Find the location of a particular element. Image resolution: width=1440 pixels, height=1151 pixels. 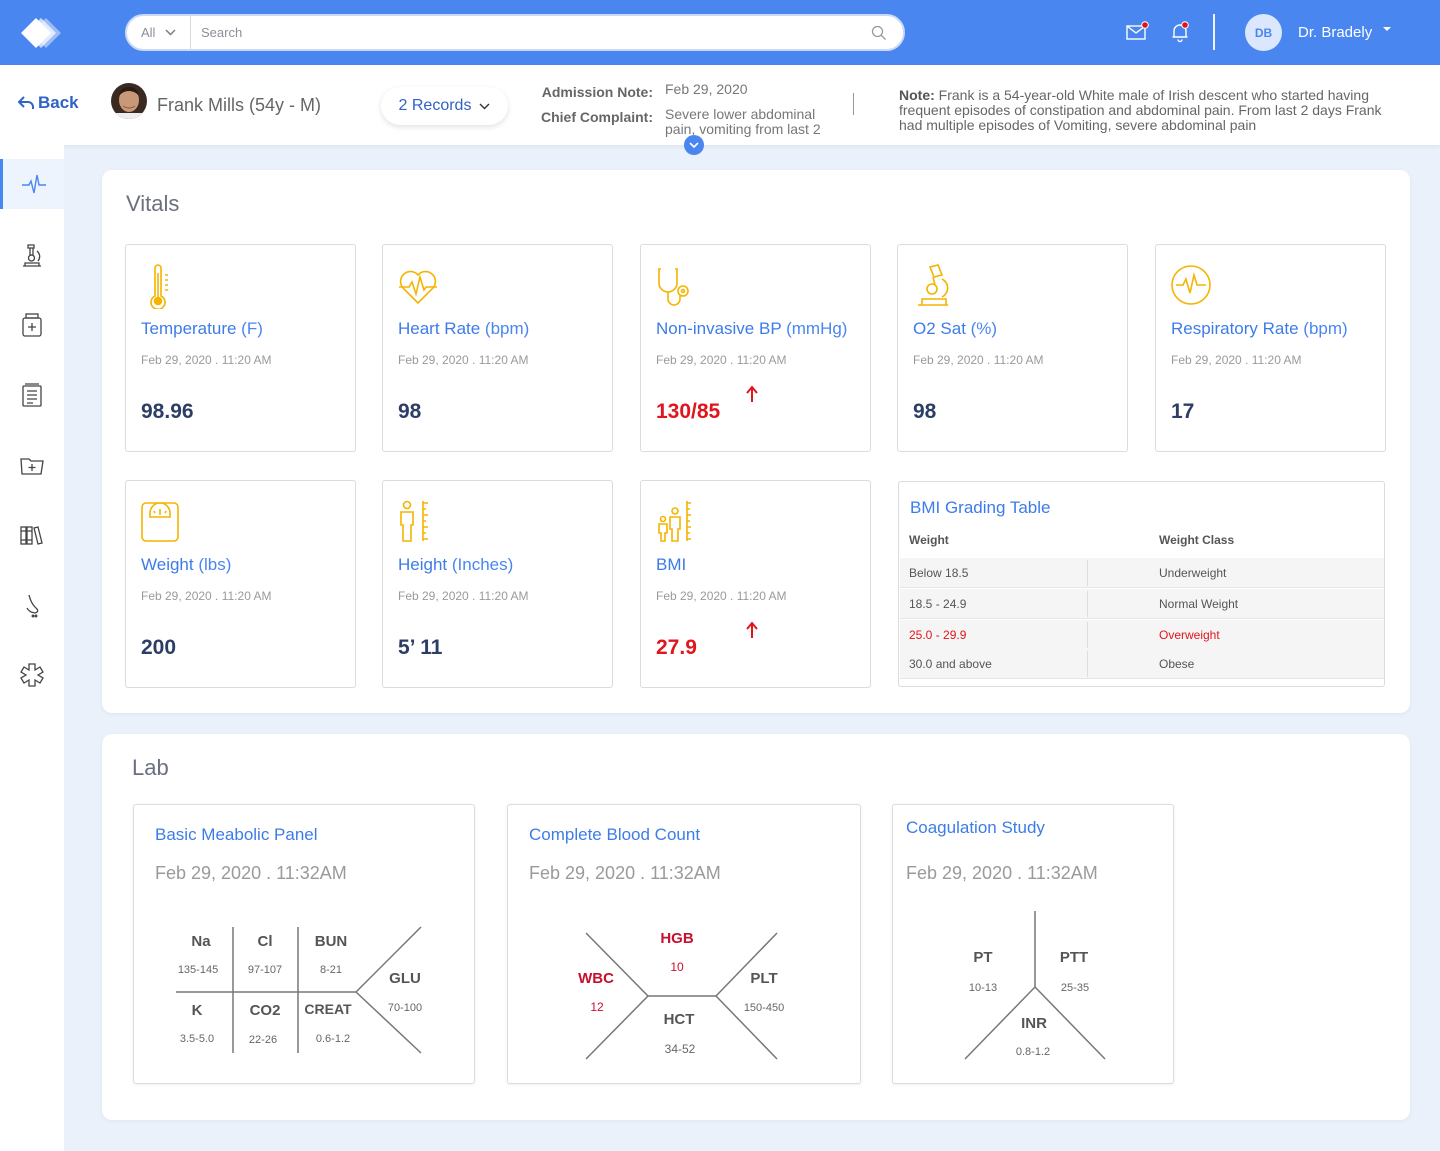

creat-range: 0.6-1.2 is located at coordinates (333, 1039).